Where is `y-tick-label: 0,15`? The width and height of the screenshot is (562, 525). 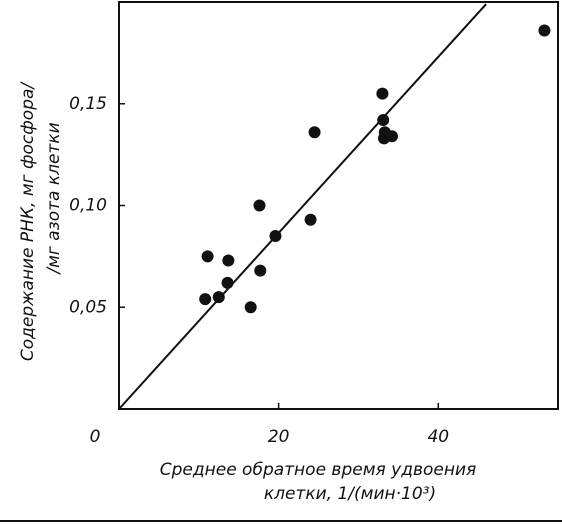
y-tick-label: 0,15 is located at coordinates (88, 104).